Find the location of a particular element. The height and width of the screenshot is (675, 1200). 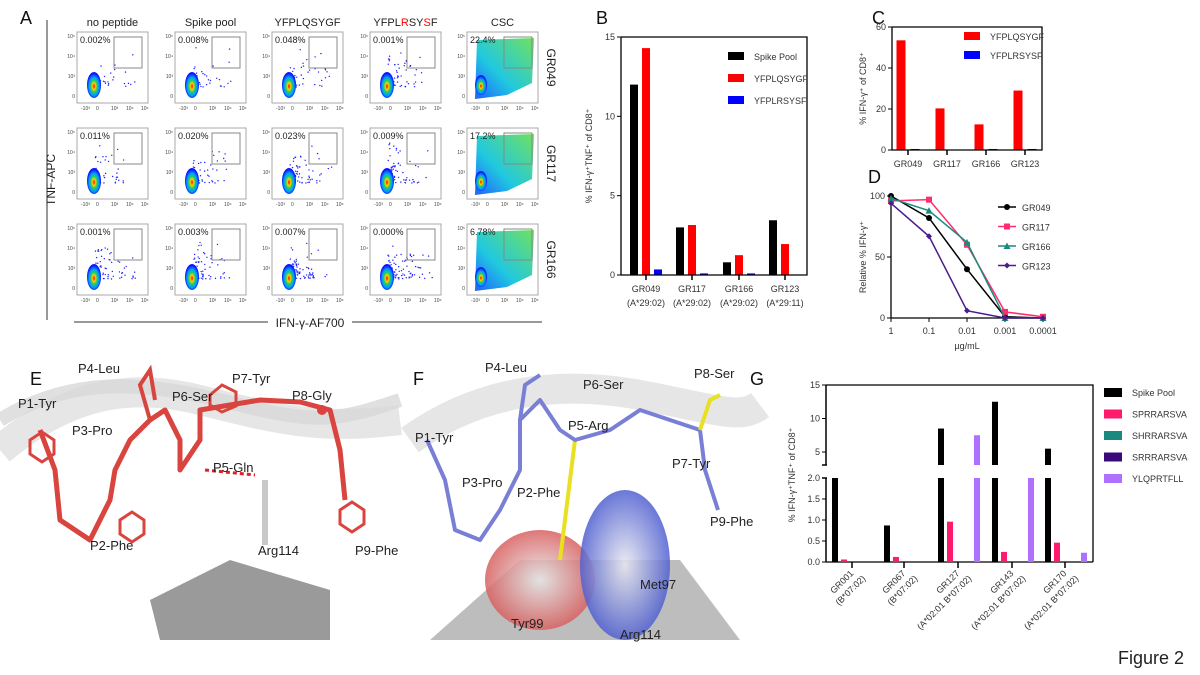

column-header-segment: R is located at coordinates (405, 23).